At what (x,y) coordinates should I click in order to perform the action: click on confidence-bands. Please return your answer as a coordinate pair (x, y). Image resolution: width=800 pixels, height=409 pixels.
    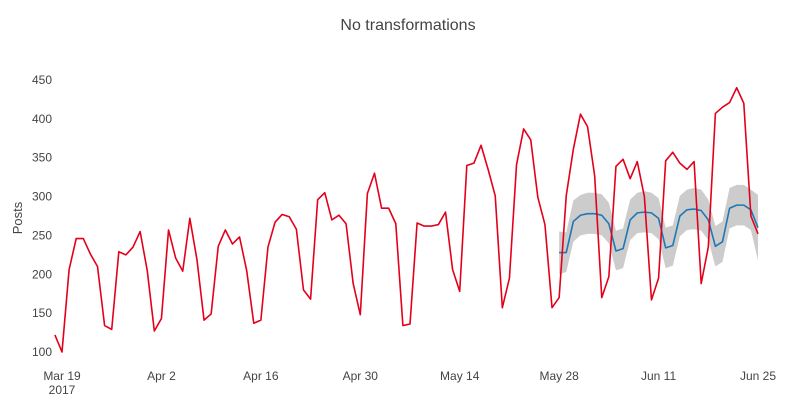
    Looking at the image, I should click on (658, 229).